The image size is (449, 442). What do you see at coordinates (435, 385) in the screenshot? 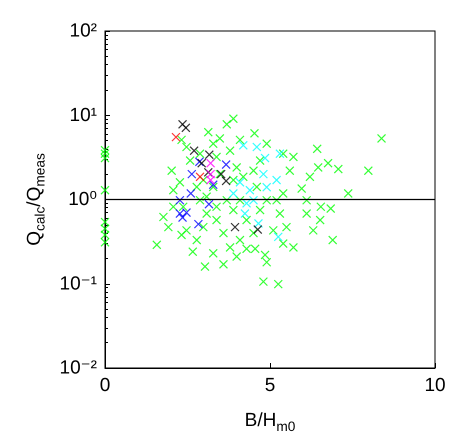
I see `x-tick-label: 10` at bounding box center [435, 385].